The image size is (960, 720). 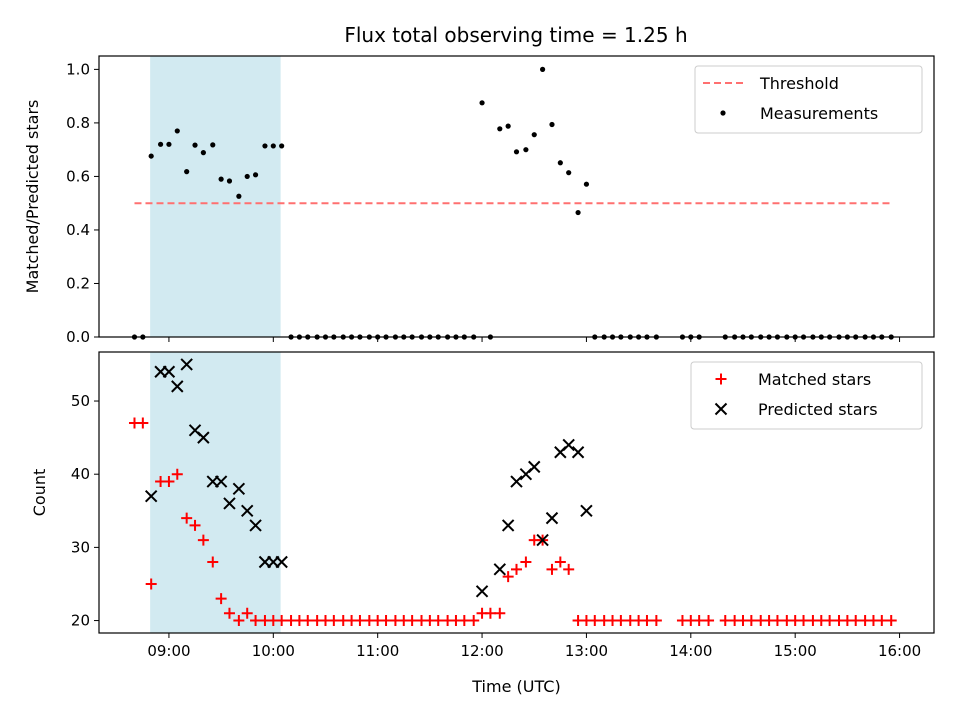 I want to click on legend-measurement-swatch, so click(x=723, y=113).